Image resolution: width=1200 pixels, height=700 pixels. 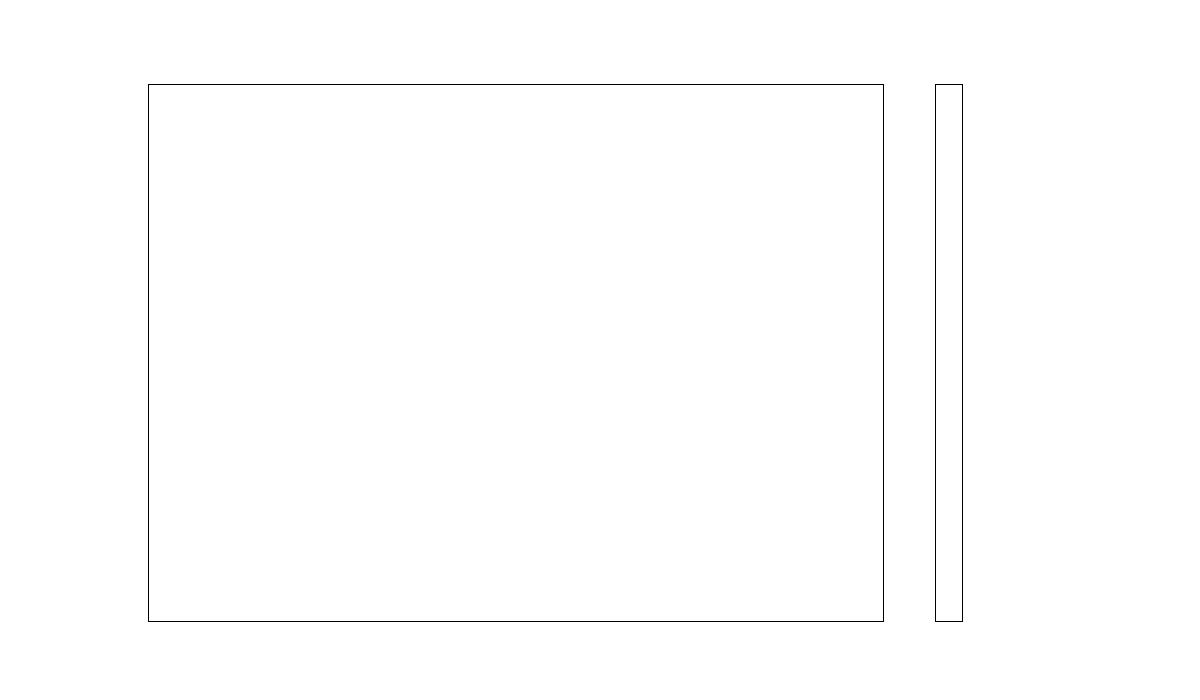 I want to click on colorbar, so click(x=949, y=353).